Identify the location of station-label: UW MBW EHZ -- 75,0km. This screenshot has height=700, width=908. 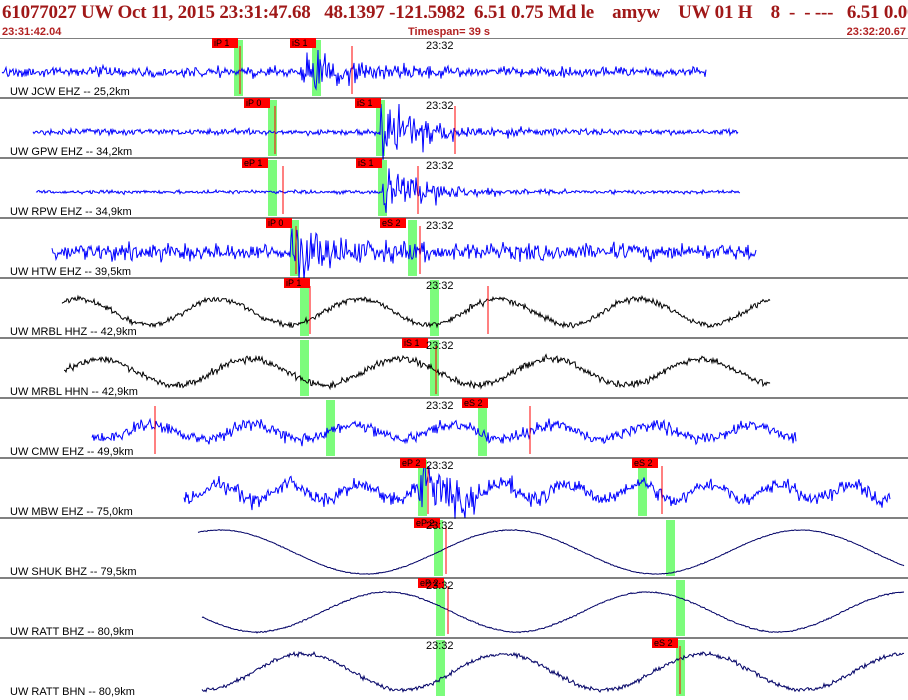
(71, 512).